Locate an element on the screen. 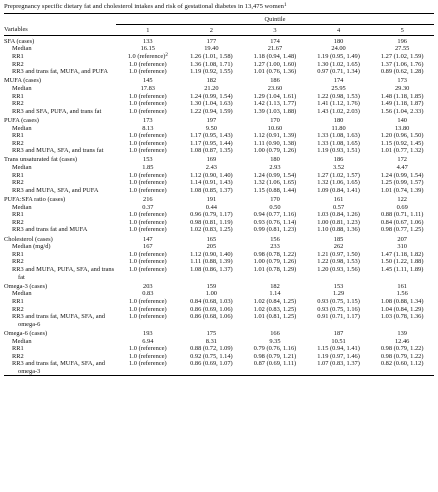 Image resolution: width=438 pixels, height=492 pixels. cell: 1.45 (1.11, 1.89) is located at coordinates (402, 273).